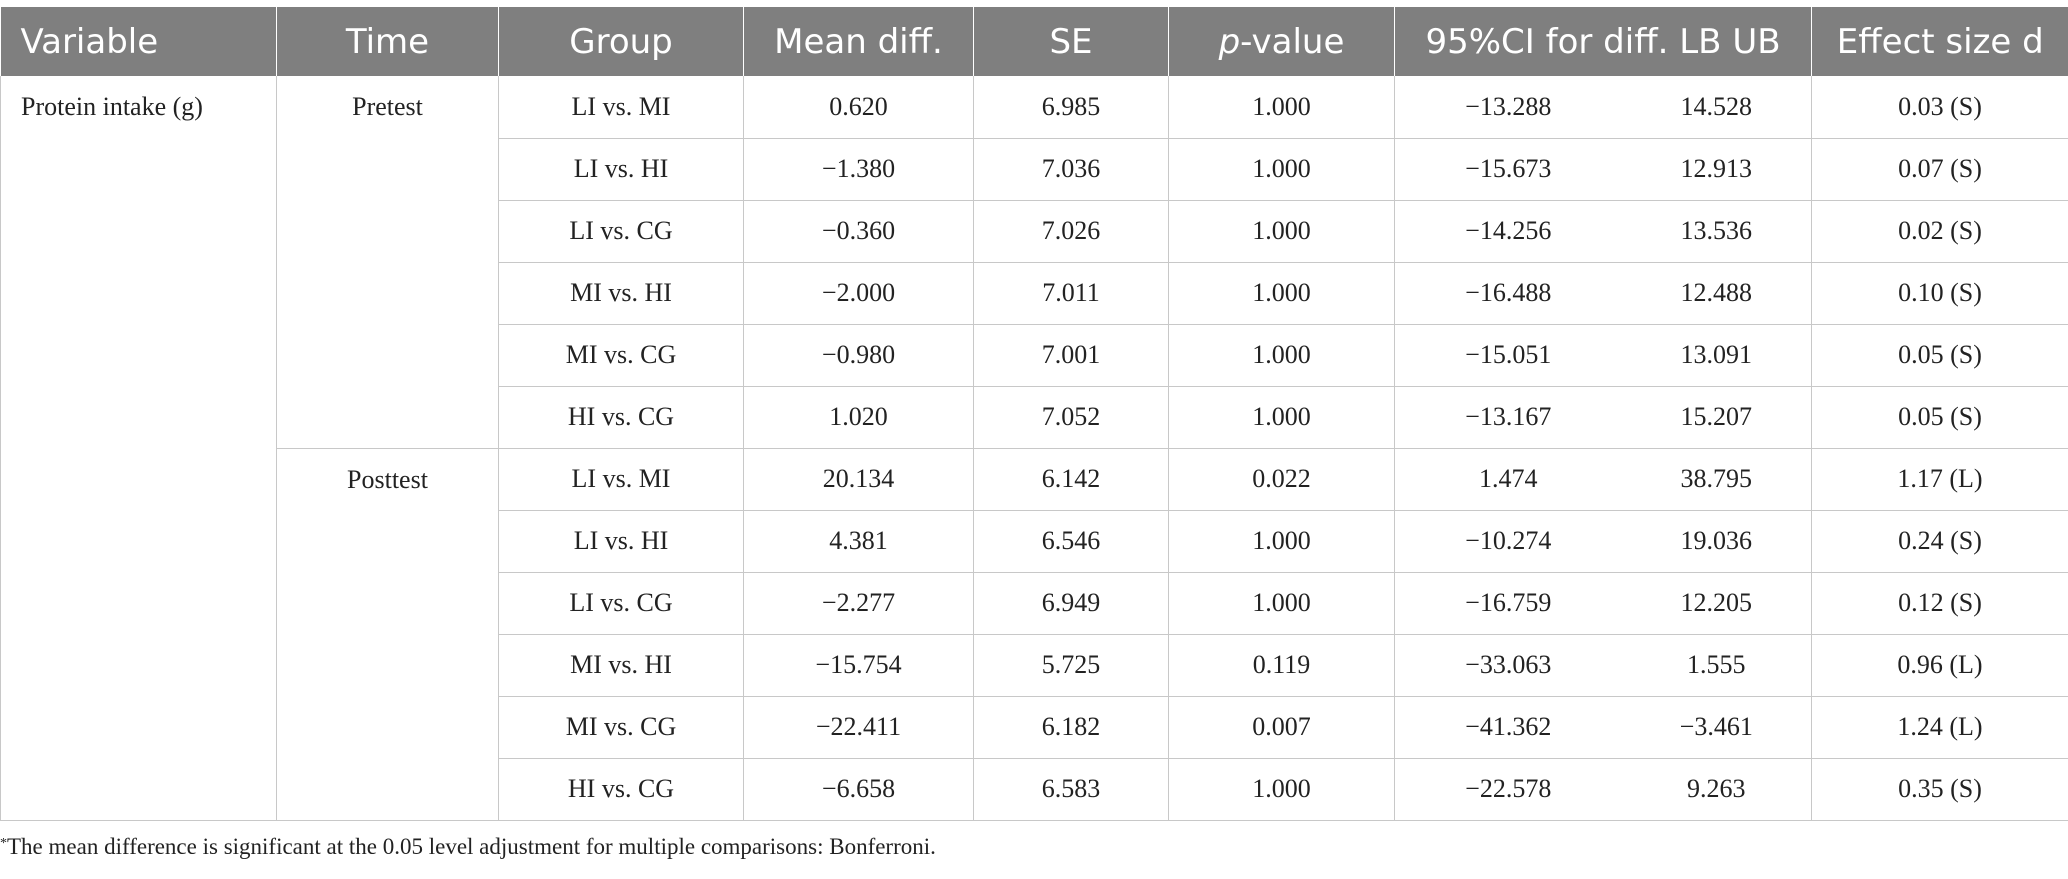  I want to click on ci-ub-cell: 12.205, so click(1716, 603).